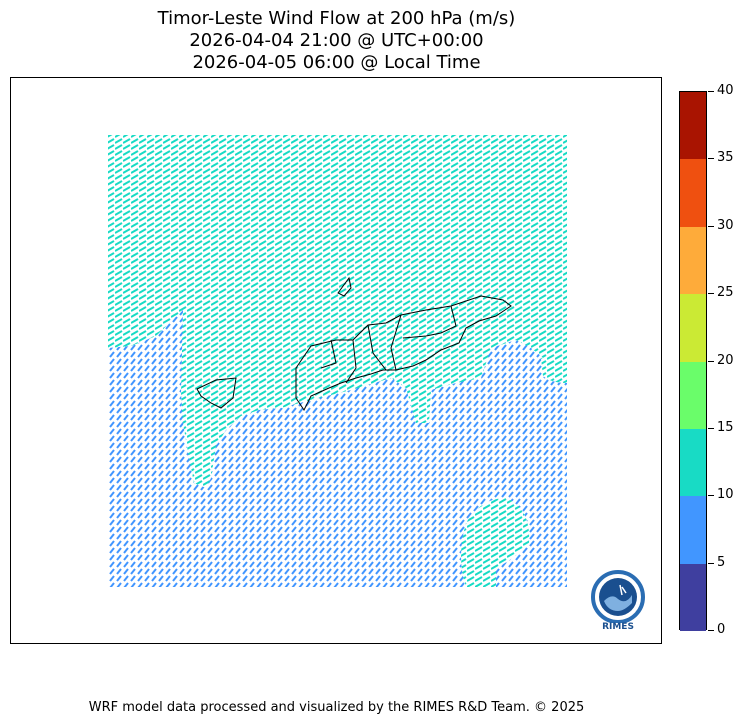 Image resolution: width=743 pixels, height=727 pixels. Describe the element at coordinates (725, 225) in the screenshot. I see `colorbar-tick-label: 30` at that location.